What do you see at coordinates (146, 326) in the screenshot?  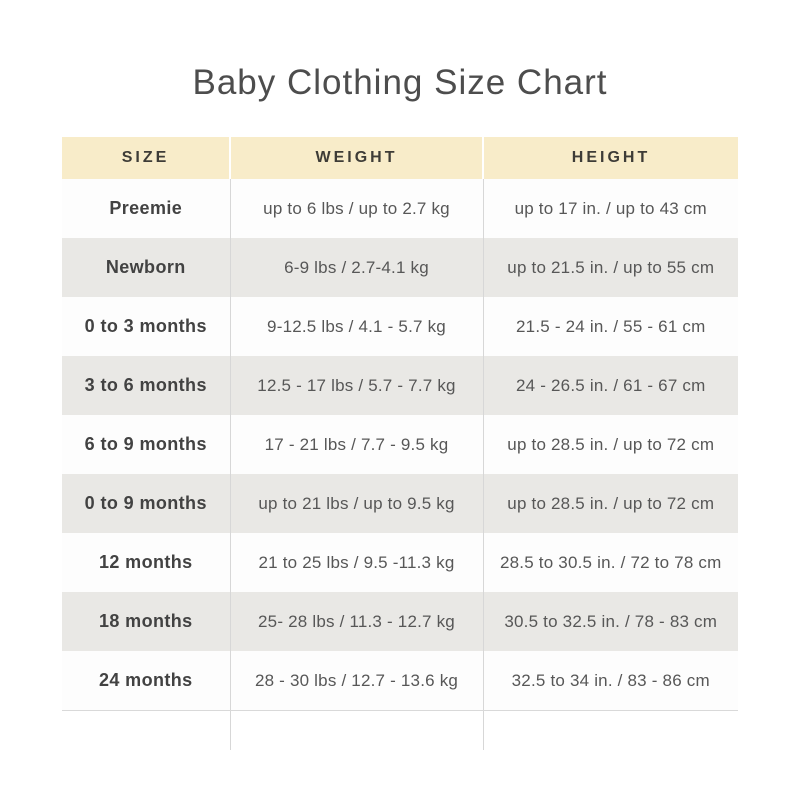 I see `size-cell: 0 to 3 months` at bounding box center [146, 326].